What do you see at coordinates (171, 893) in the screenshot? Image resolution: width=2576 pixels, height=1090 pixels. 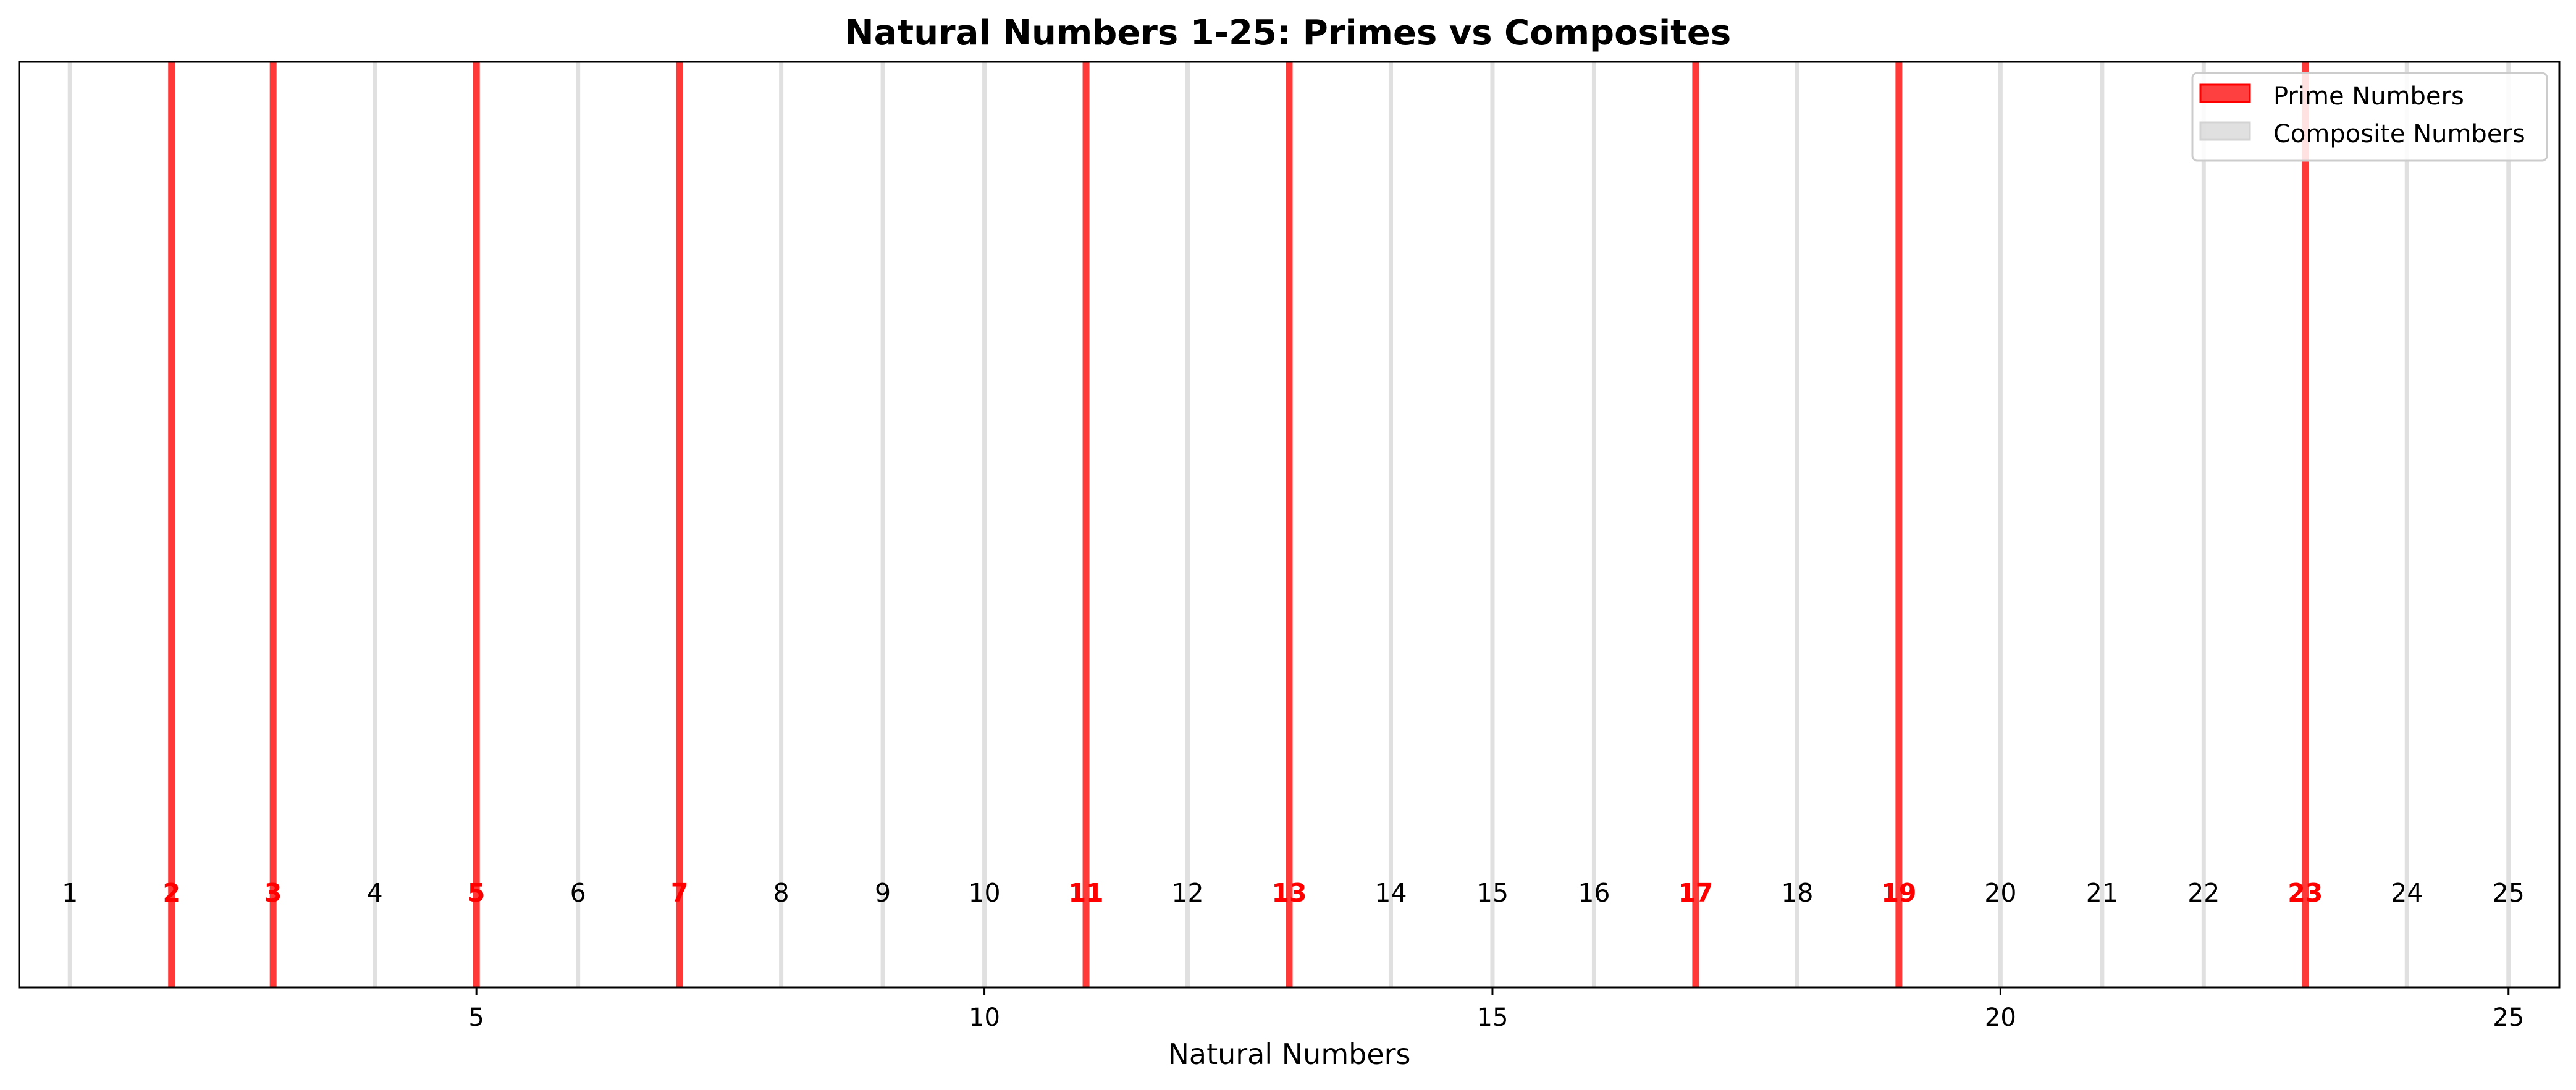 I see `number-label-2: 2` at bounding box center [171, 893].